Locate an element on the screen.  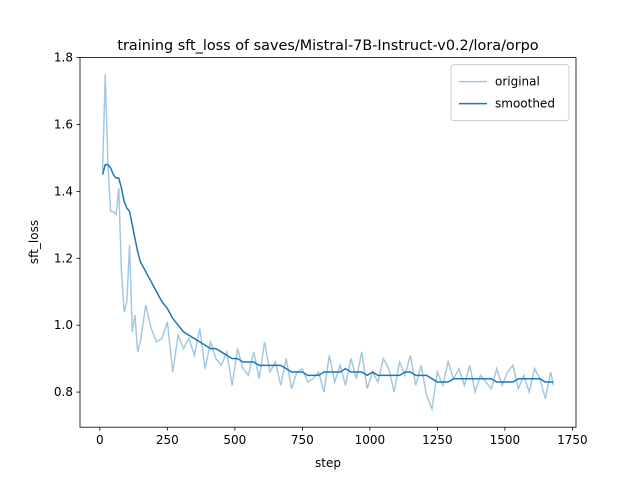
legend-label: original is located at coordinates (517, 82).